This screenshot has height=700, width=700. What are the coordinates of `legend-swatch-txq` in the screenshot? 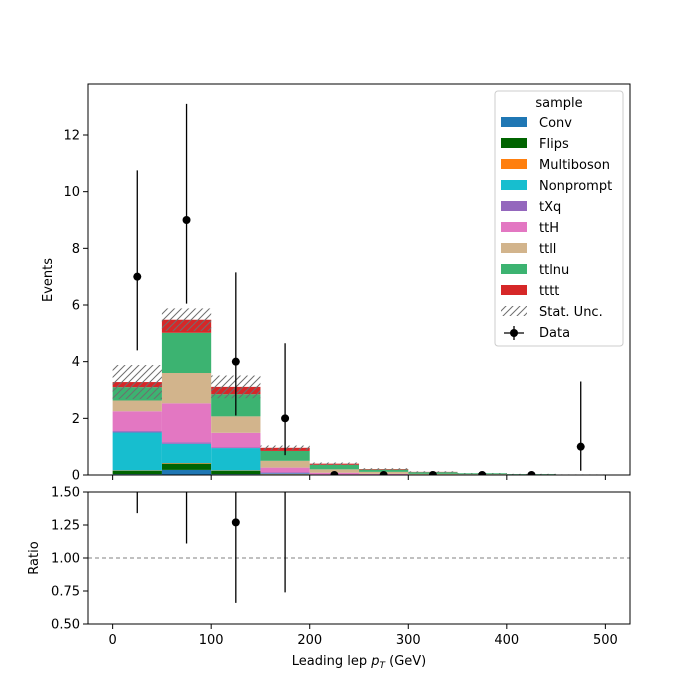 It's located at (514, 206).